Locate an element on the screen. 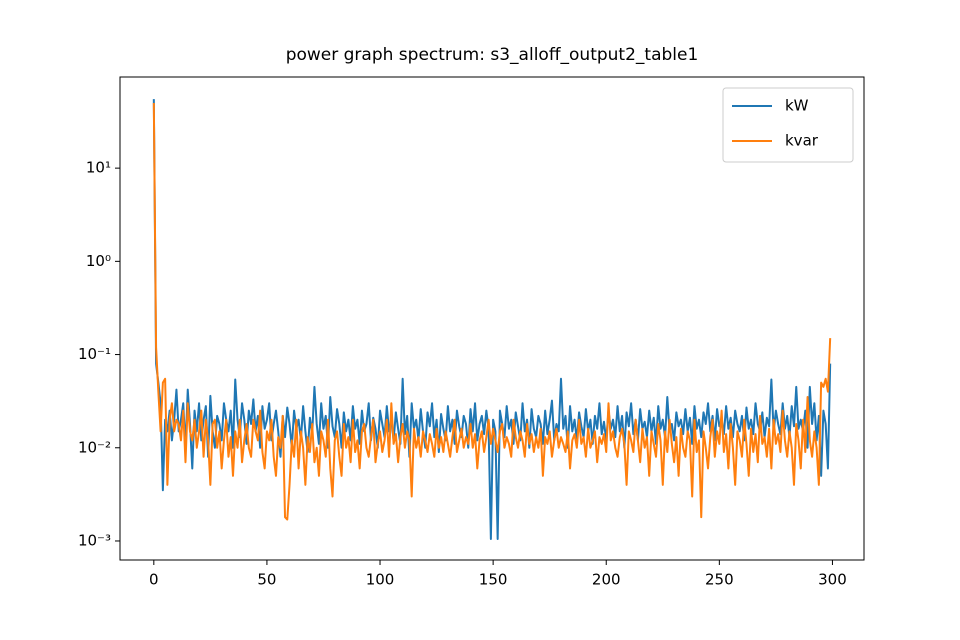 The image size is (960, 640). x-tick-label: 250 is located at coordinates (719, 580).